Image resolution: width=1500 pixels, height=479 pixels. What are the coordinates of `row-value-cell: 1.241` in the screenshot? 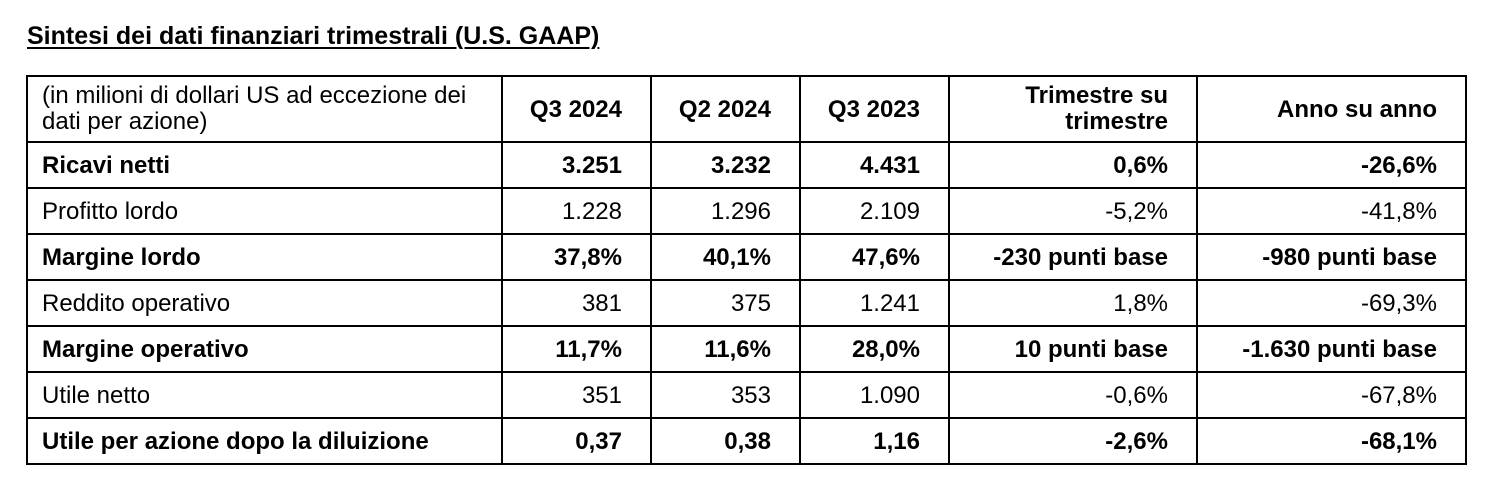 It's located at (874, 303).